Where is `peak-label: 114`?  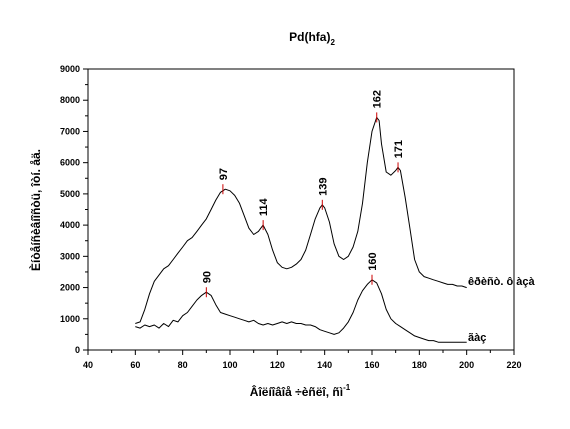
peak-label: 114 is located at coordinates (264, 206).